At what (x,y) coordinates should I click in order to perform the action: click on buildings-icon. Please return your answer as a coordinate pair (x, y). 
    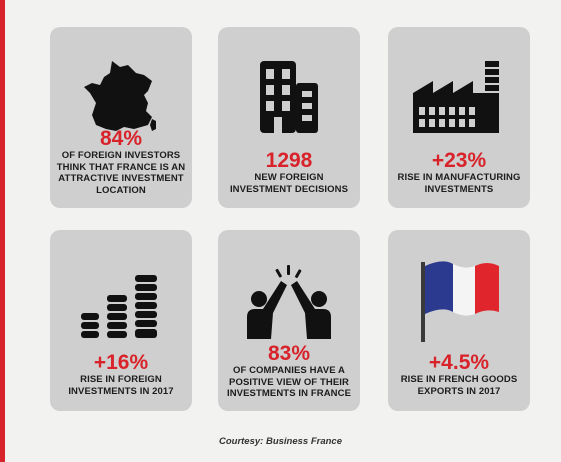
    Looking at the image, I should click on (289, 95).